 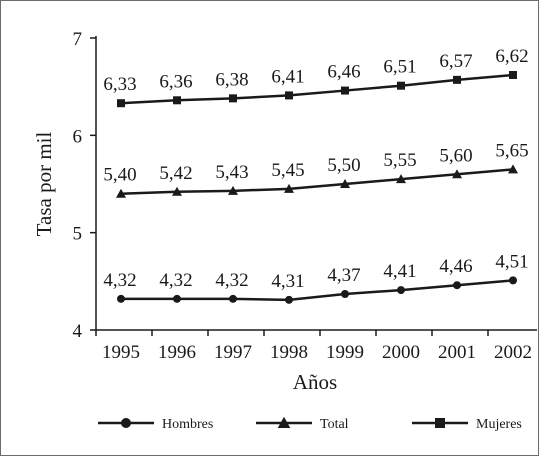 I want to click on series-mujeres: 6,33 6,36 6,38 6,41 6,46 6,51 6,57 6,62, so click(x=315, y=76).